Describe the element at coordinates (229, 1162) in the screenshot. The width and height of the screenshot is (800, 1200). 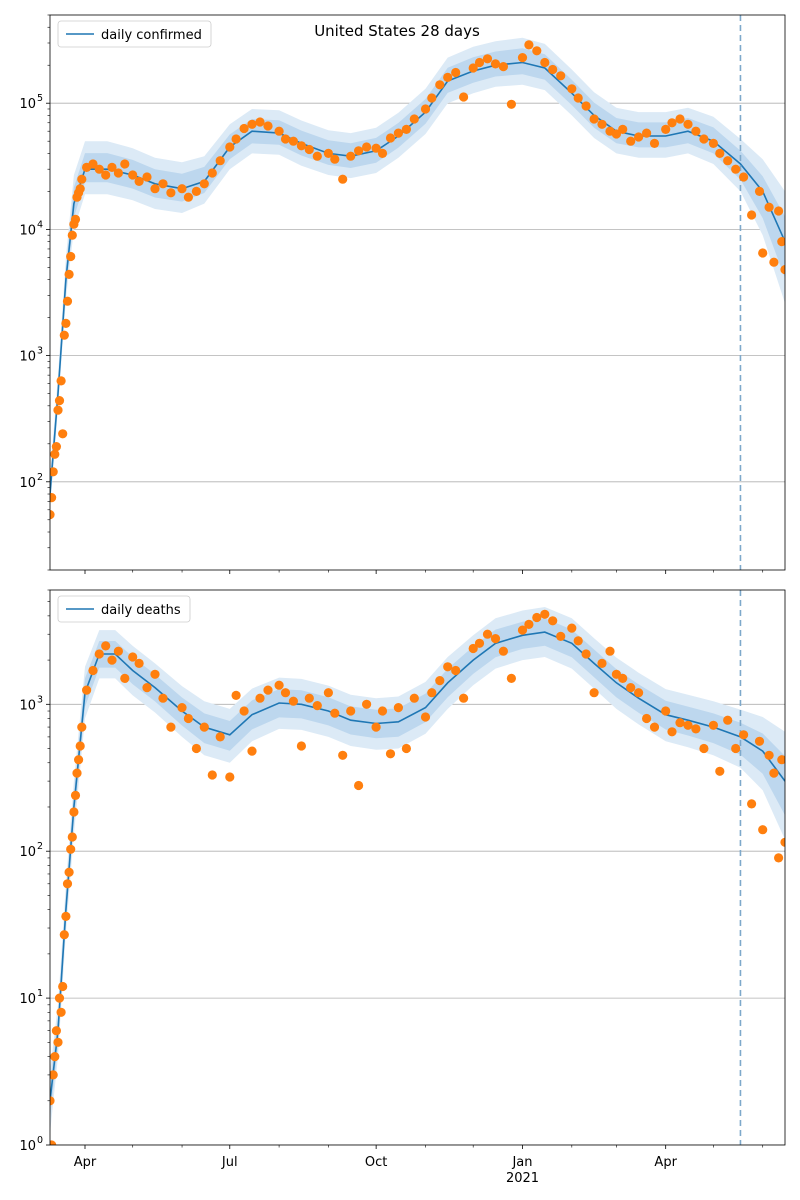
I see `x-tick-label: Jul` at that location.